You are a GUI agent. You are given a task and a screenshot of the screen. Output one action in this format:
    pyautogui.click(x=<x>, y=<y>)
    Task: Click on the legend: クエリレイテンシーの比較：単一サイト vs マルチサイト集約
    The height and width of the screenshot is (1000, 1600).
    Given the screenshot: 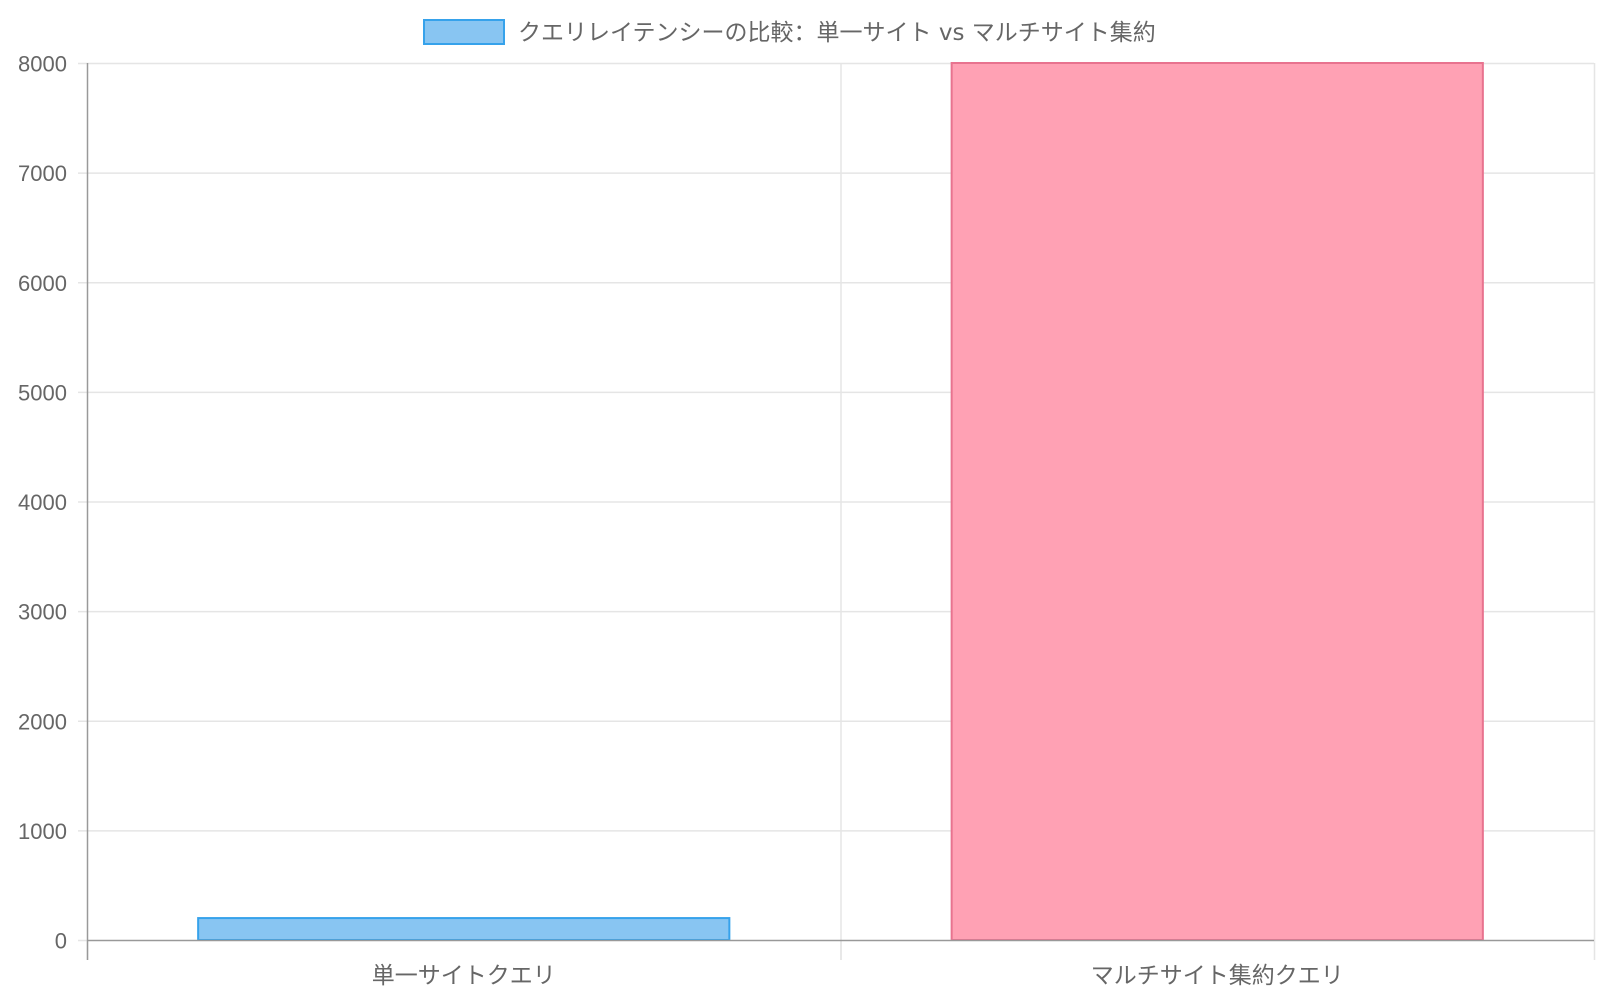 What is the action you would take?
    pyautogui.click(x=789, y=32)
    